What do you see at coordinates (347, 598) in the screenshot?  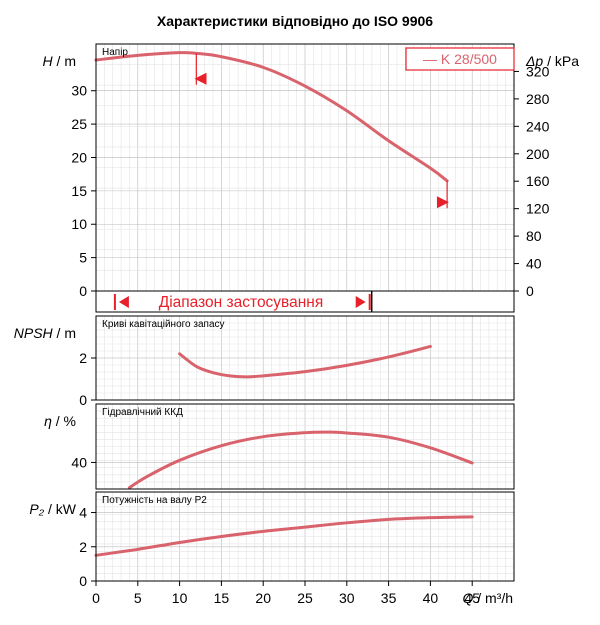 I see `x-tick-label: 30` at bounding box center [347, 598].